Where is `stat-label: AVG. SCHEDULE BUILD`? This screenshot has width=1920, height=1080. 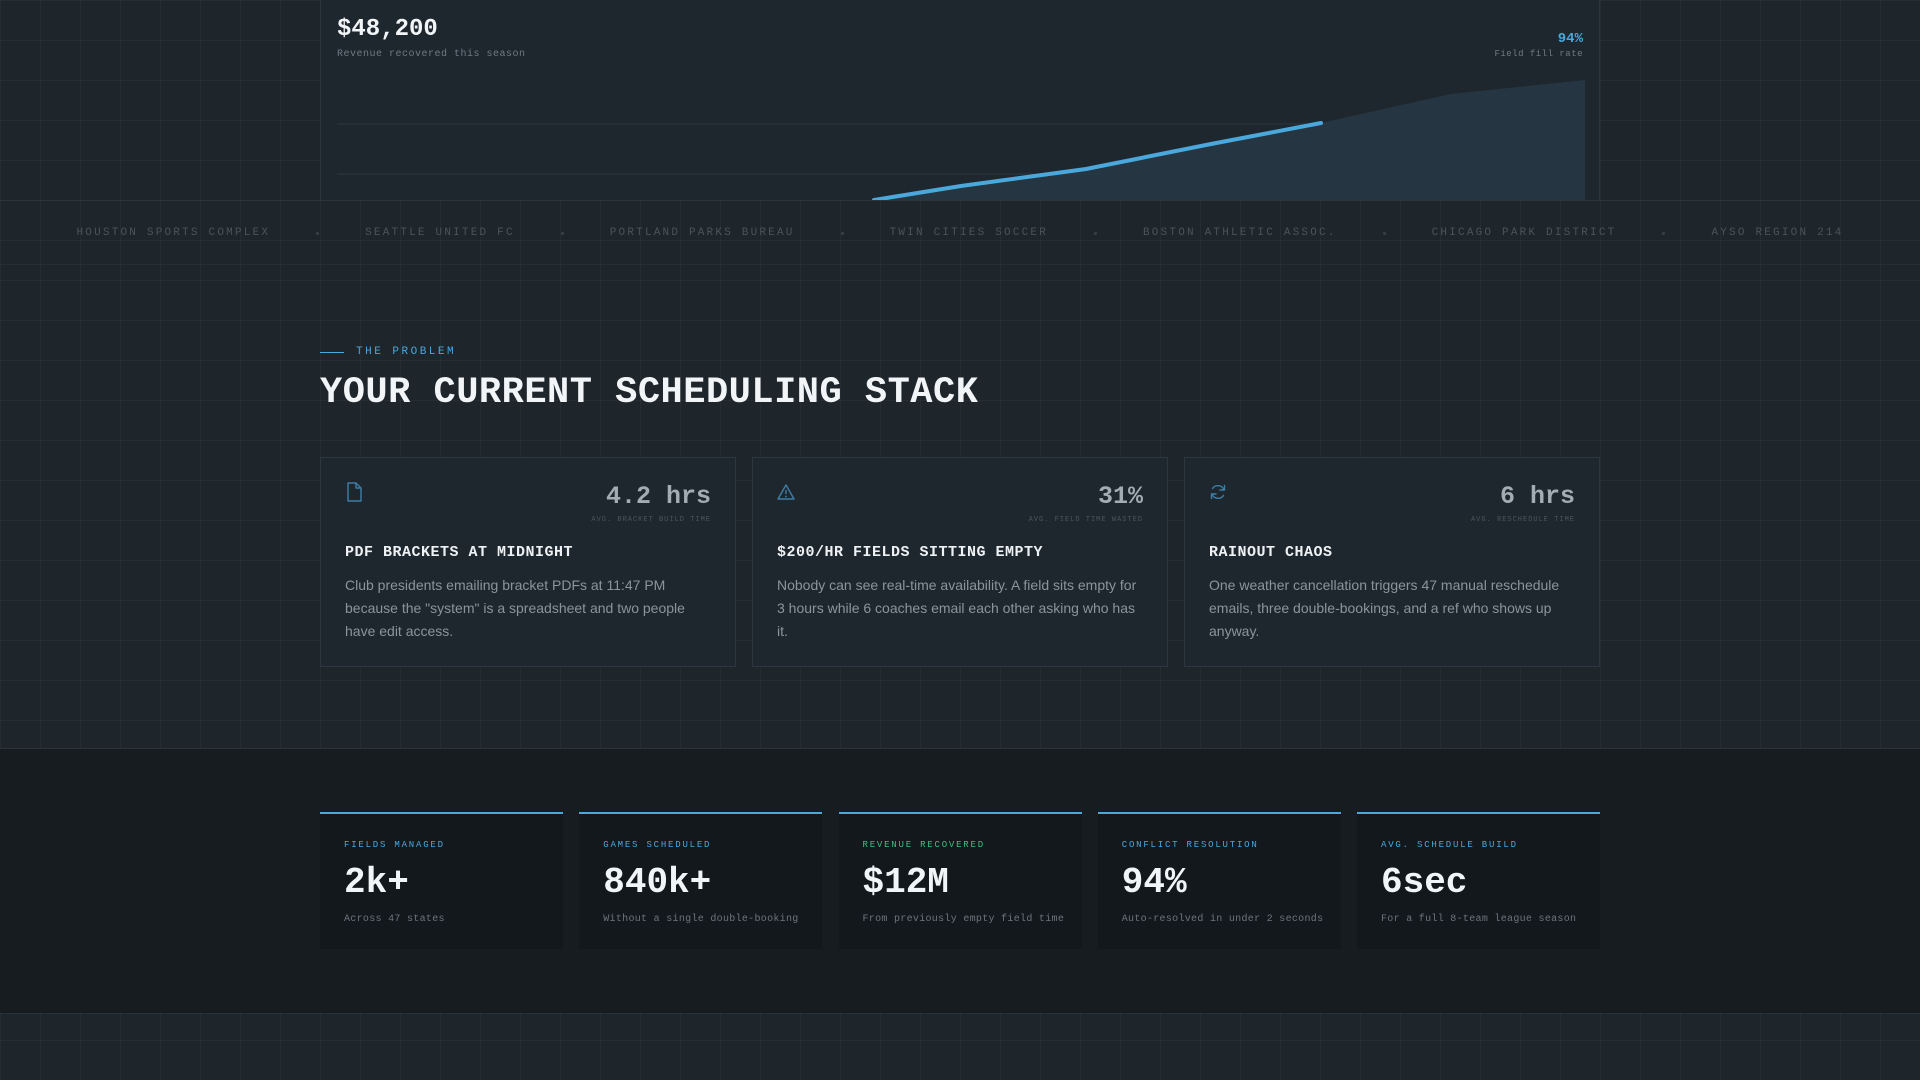
stat-label: AVG. SCHEDULE BUILD is located at coordinates (1449, 845).